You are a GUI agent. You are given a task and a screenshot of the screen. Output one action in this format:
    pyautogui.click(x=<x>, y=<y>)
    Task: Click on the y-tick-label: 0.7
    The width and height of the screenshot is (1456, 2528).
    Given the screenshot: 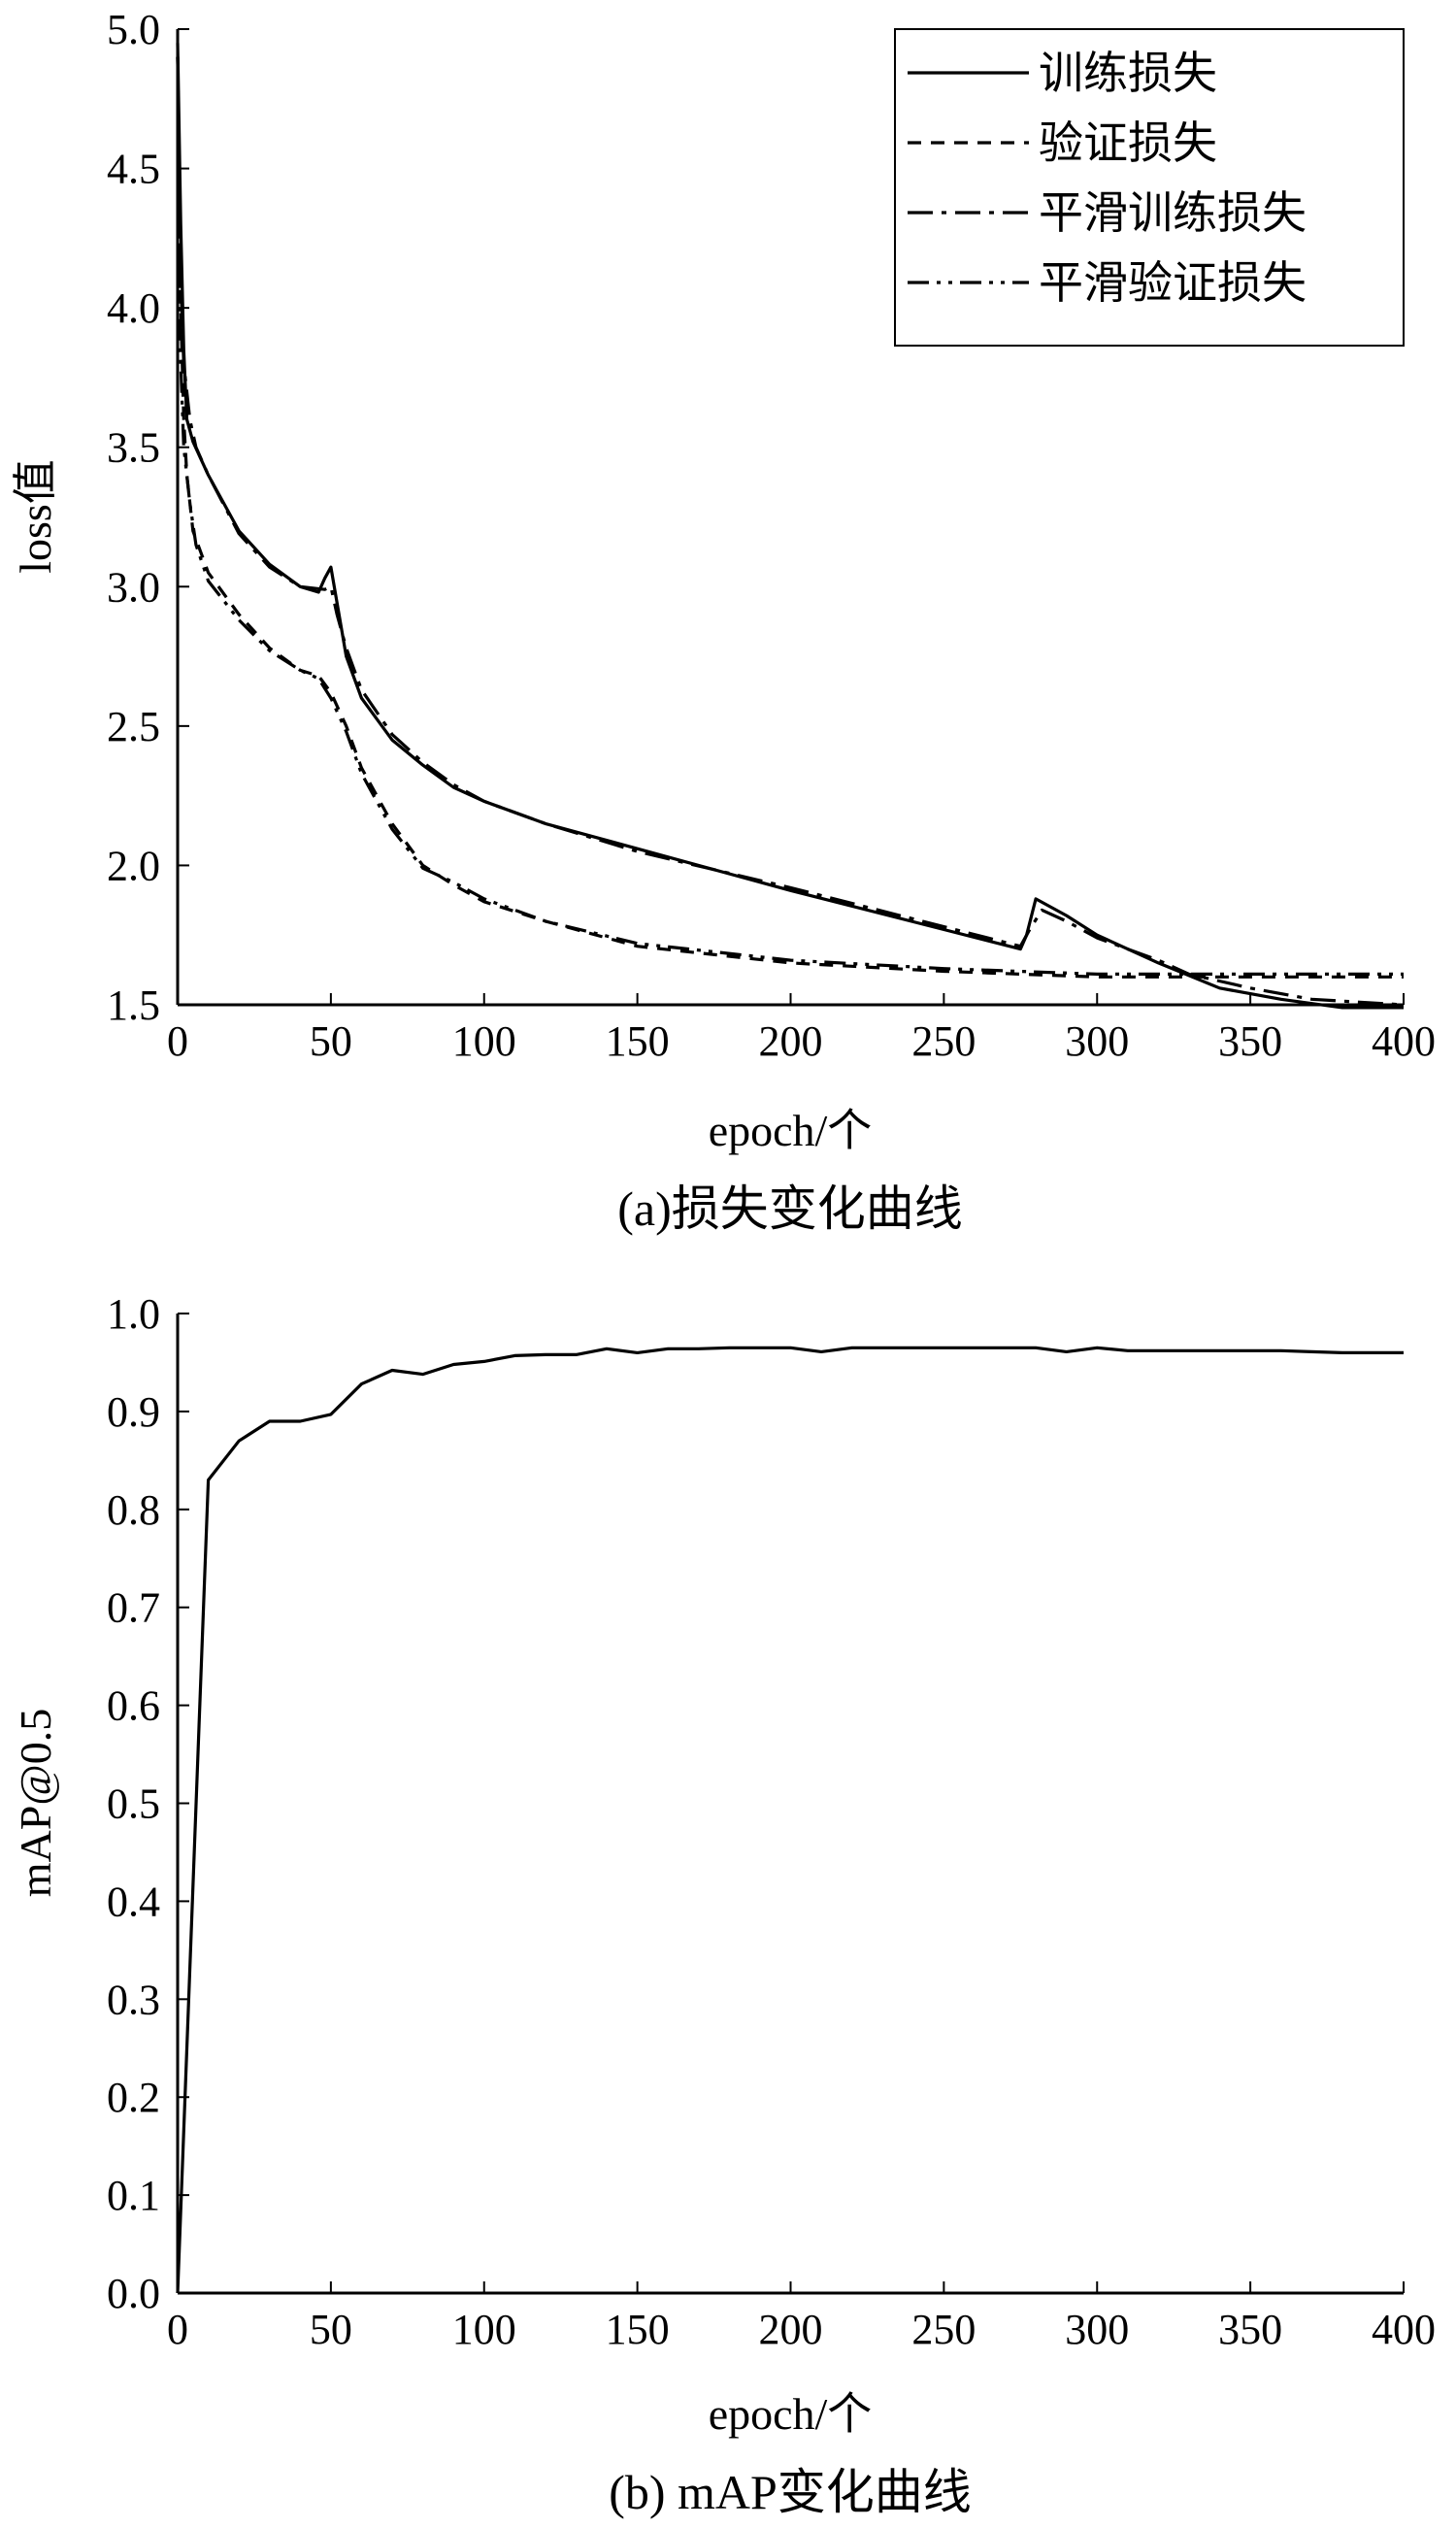 What is the action you would take?
    pyautogui.click(x=133, y=1608)
    